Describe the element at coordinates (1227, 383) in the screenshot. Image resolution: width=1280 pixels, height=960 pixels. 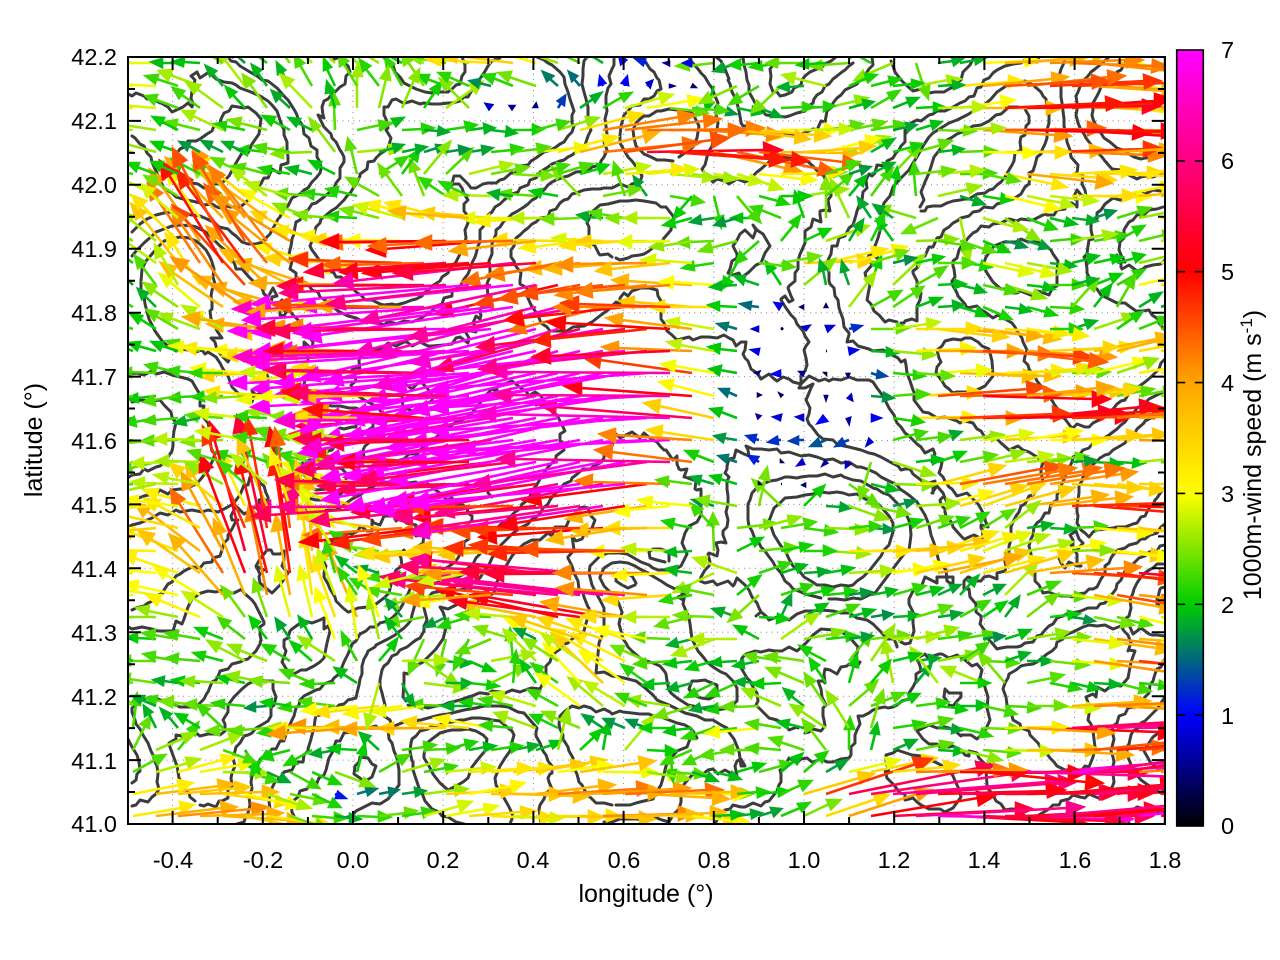
I see `svg-text: 4` at that location.